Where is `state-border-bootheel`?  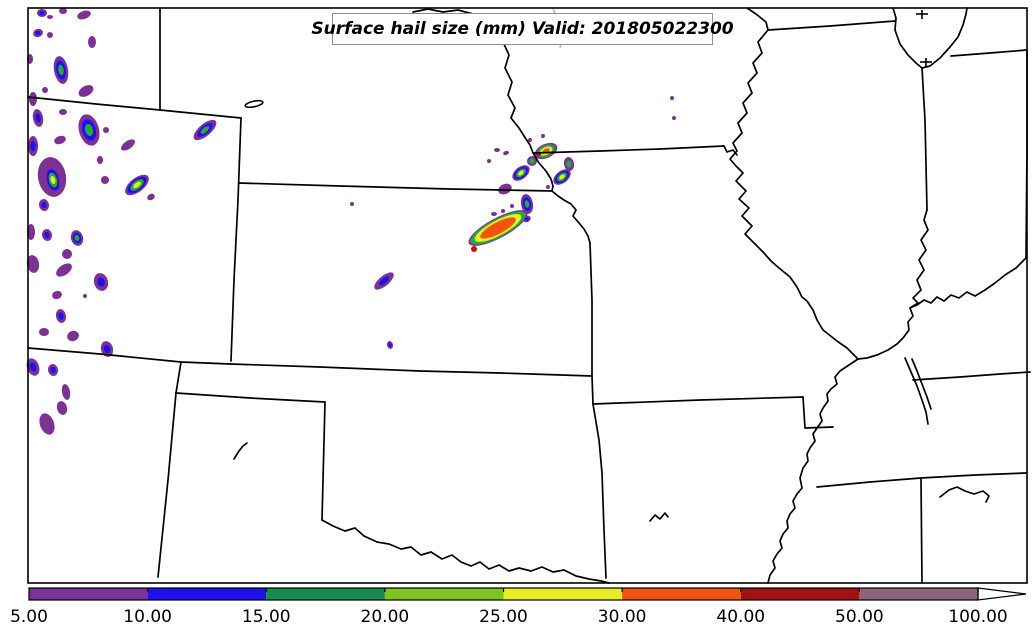
state-border-bootheel is located at coordinates (818, 412).